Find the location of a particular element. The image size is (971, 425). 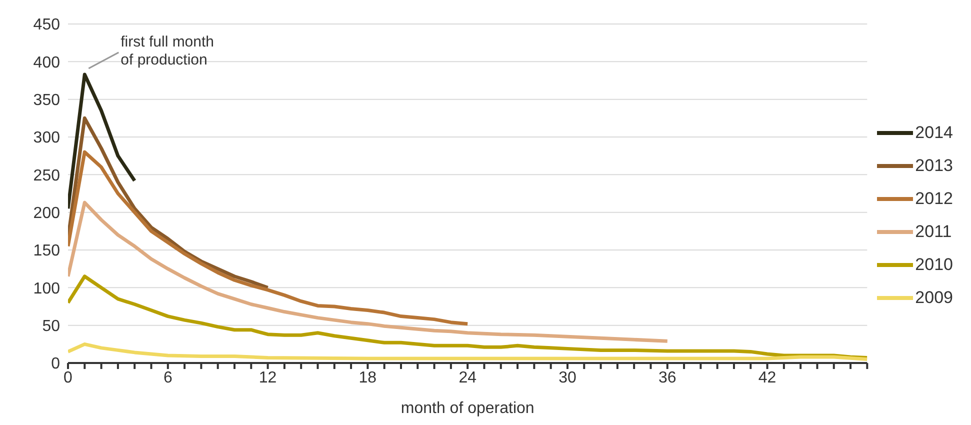

y-tick-label: 400 is located at coordinates (46, 63).